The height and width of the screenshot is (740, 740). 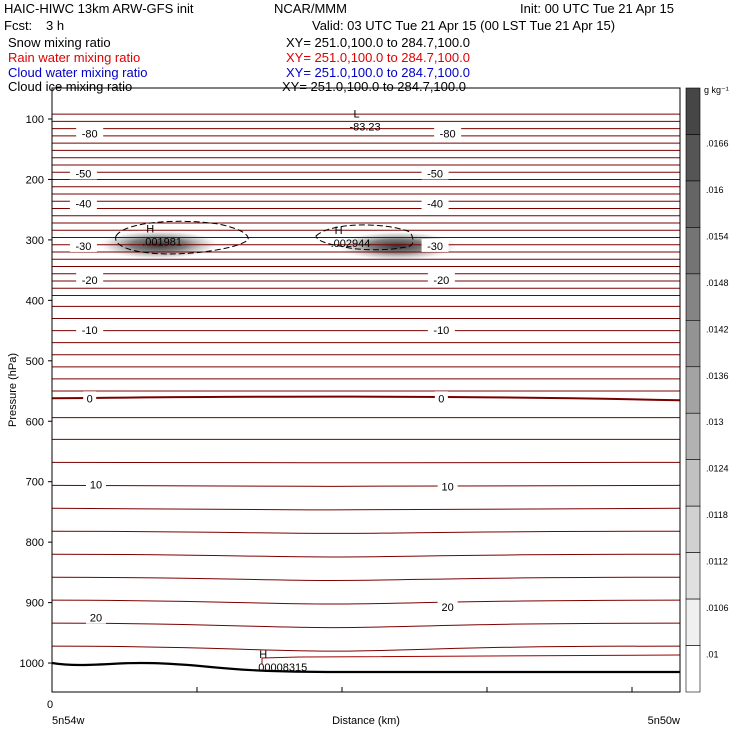 I want to click on isotherm-label: -50, so click(x=435, y=174).